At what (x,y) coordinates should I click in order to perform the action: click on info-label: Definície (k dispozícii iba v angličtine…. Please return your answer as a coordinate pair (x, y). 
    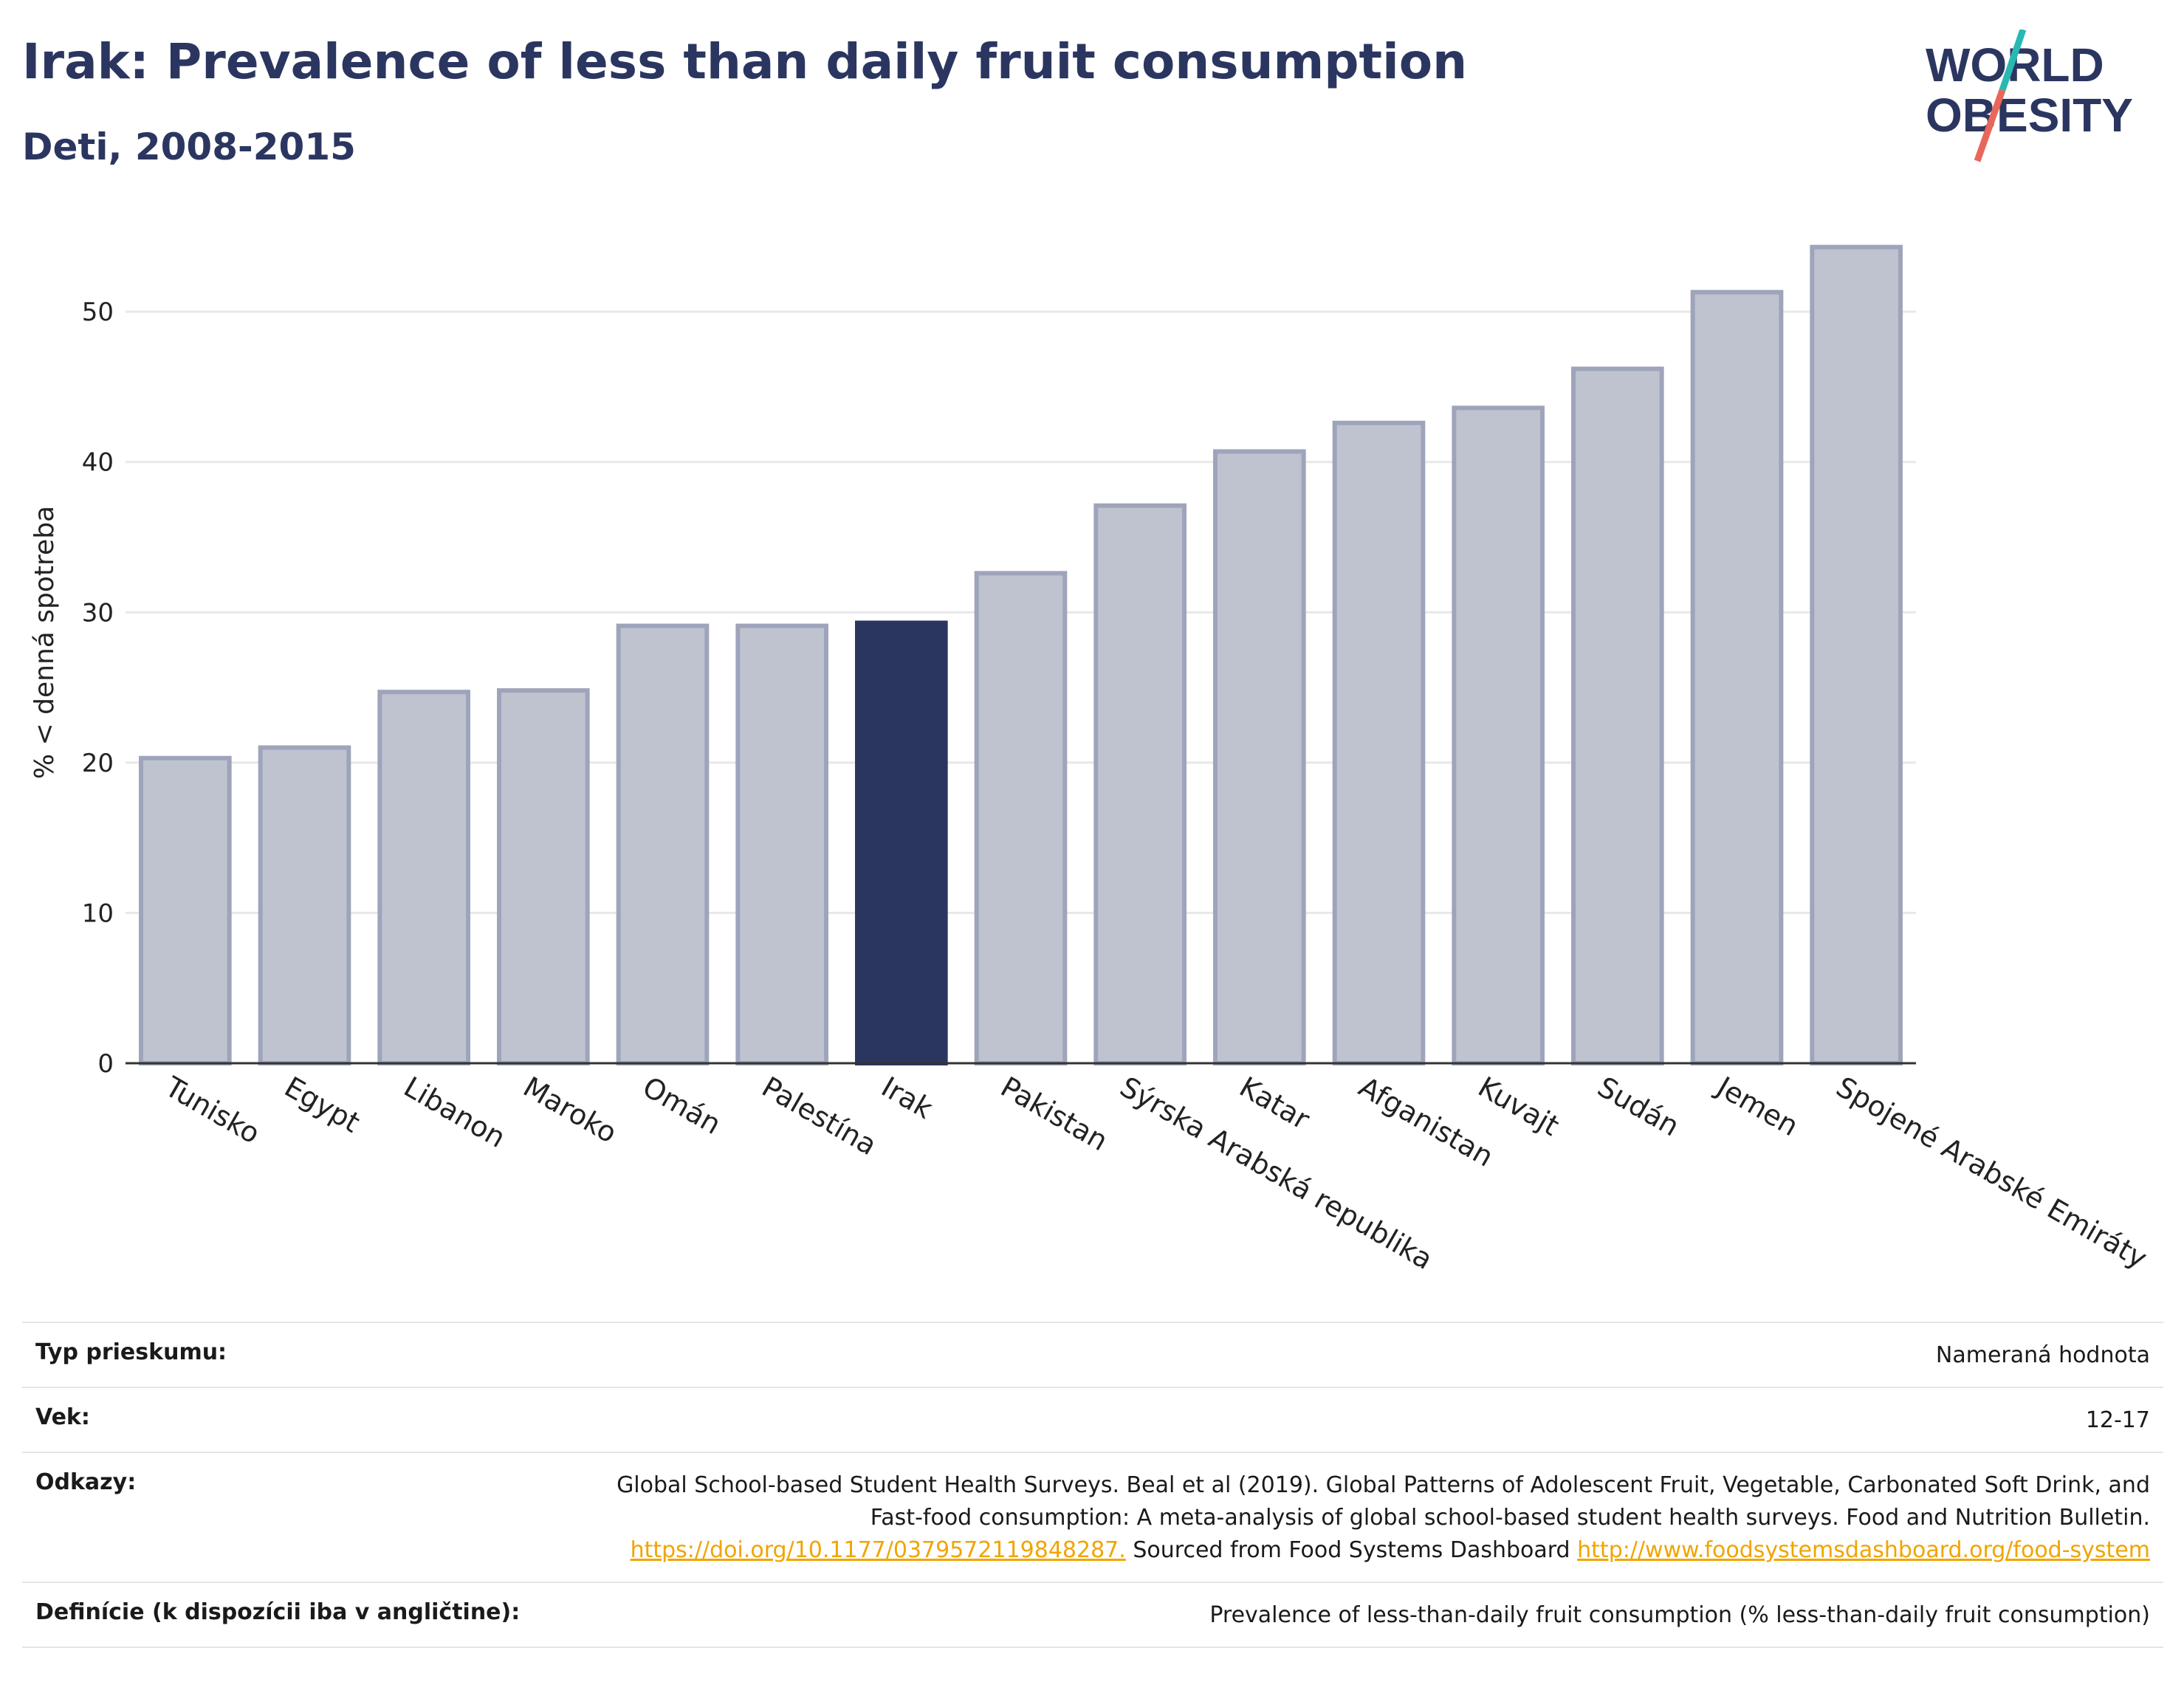
    Looking at the image, I should click on (278, 1612).